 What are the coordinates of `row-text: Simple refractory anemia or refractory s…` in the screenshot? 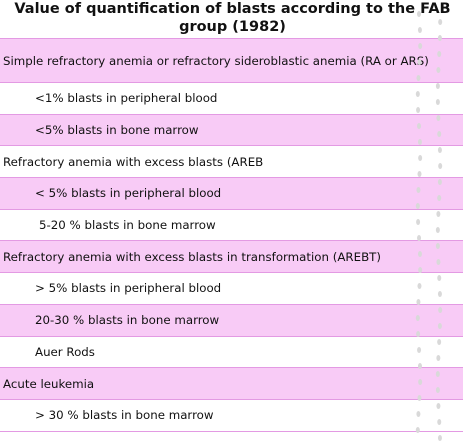 It's located at (216, 60).